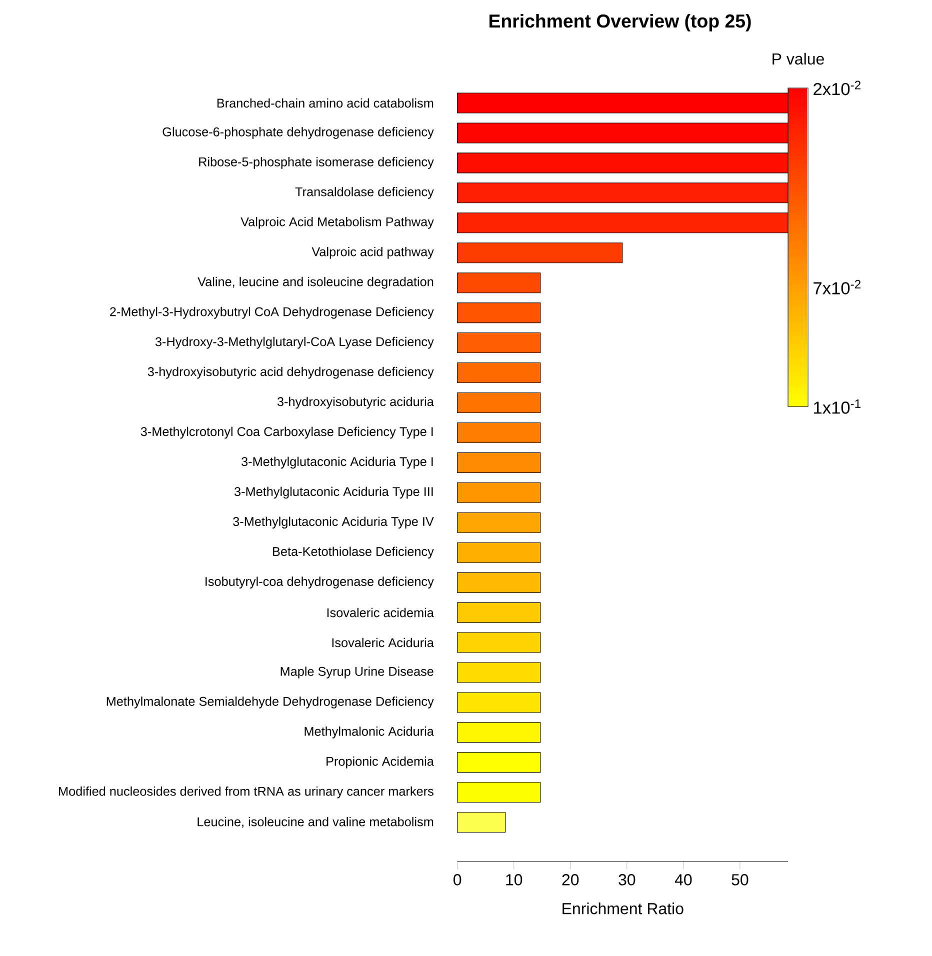  Describe the element at coordinates (798, 58) in the screenshot. I see `color-bar-title: P value` at that location.